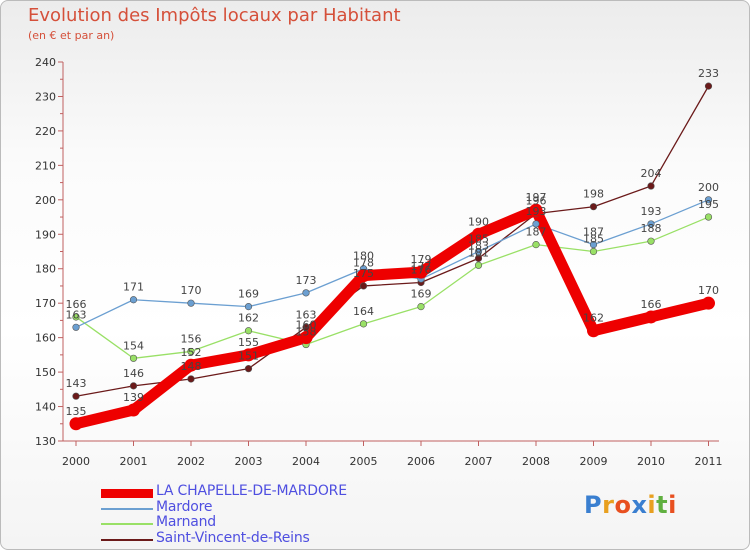 Image resolution: width=750 pixels, height=550 pixels. What do you see at coordinates (191, 338) in the screenshot?
I see `data-label: 156` at bounding box center [191, 338].